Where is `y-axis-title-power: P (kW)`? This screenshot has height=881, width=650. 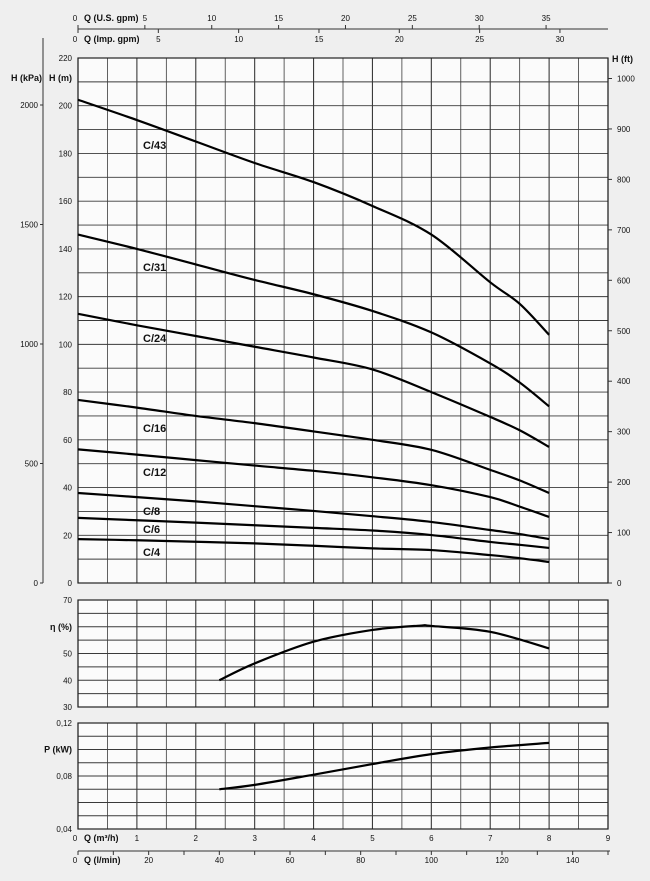
y-axis-title-power: P (kW) is located at coordinates (58, 750).